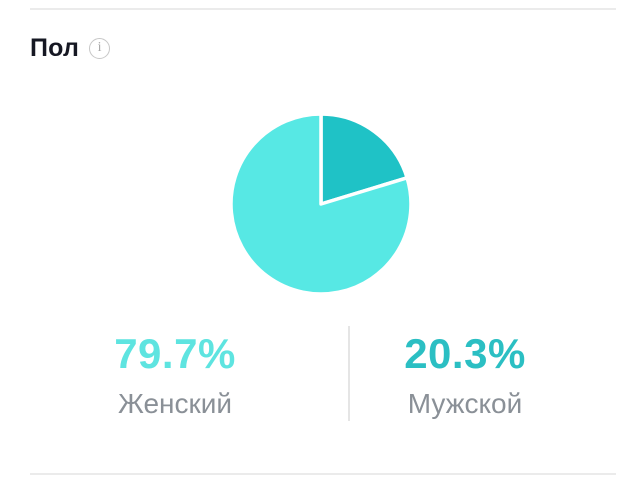 The width and height of the screenshot is (640, 480). What do you see at coordinates (323, 474) in the screenshot?
I see `bottom-divider` at bounding box center [323, 474].